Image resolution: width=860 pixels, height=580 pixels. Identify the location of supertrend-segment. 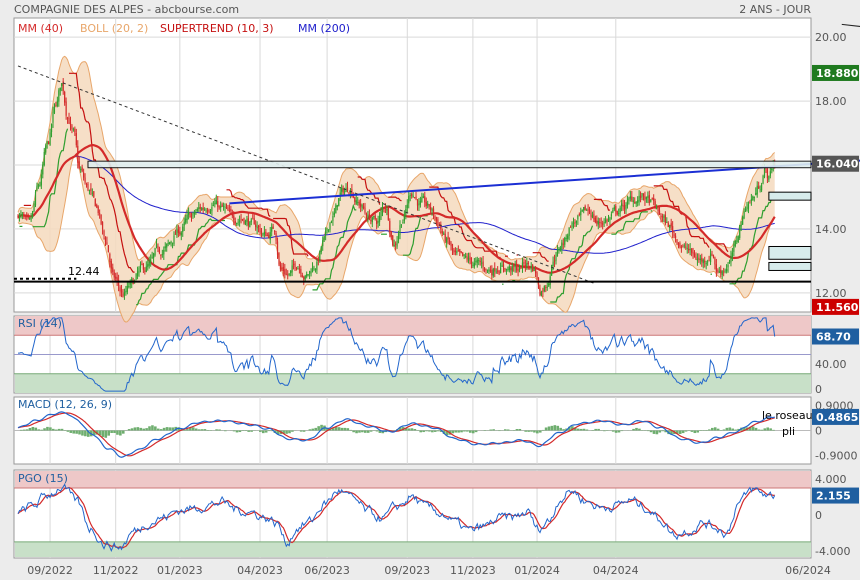
(572, 264).